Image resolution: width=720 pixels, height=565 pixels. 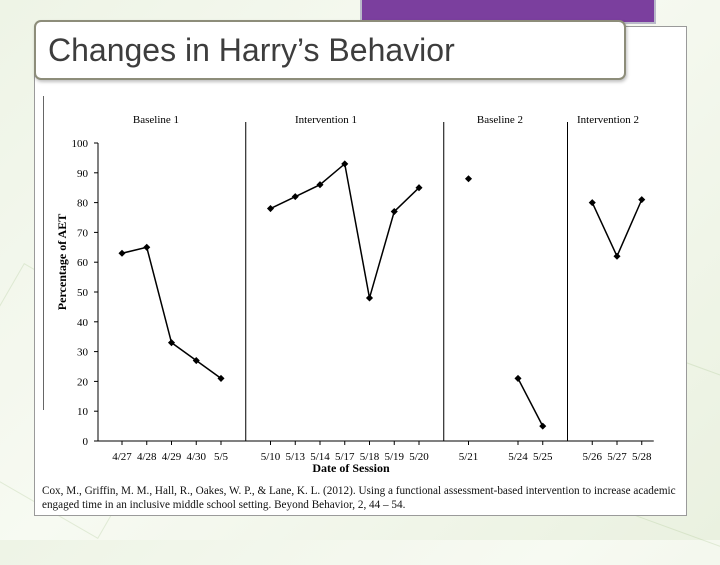 I want to click on x-tick-label: 5/13, so click(x=295, y=457).